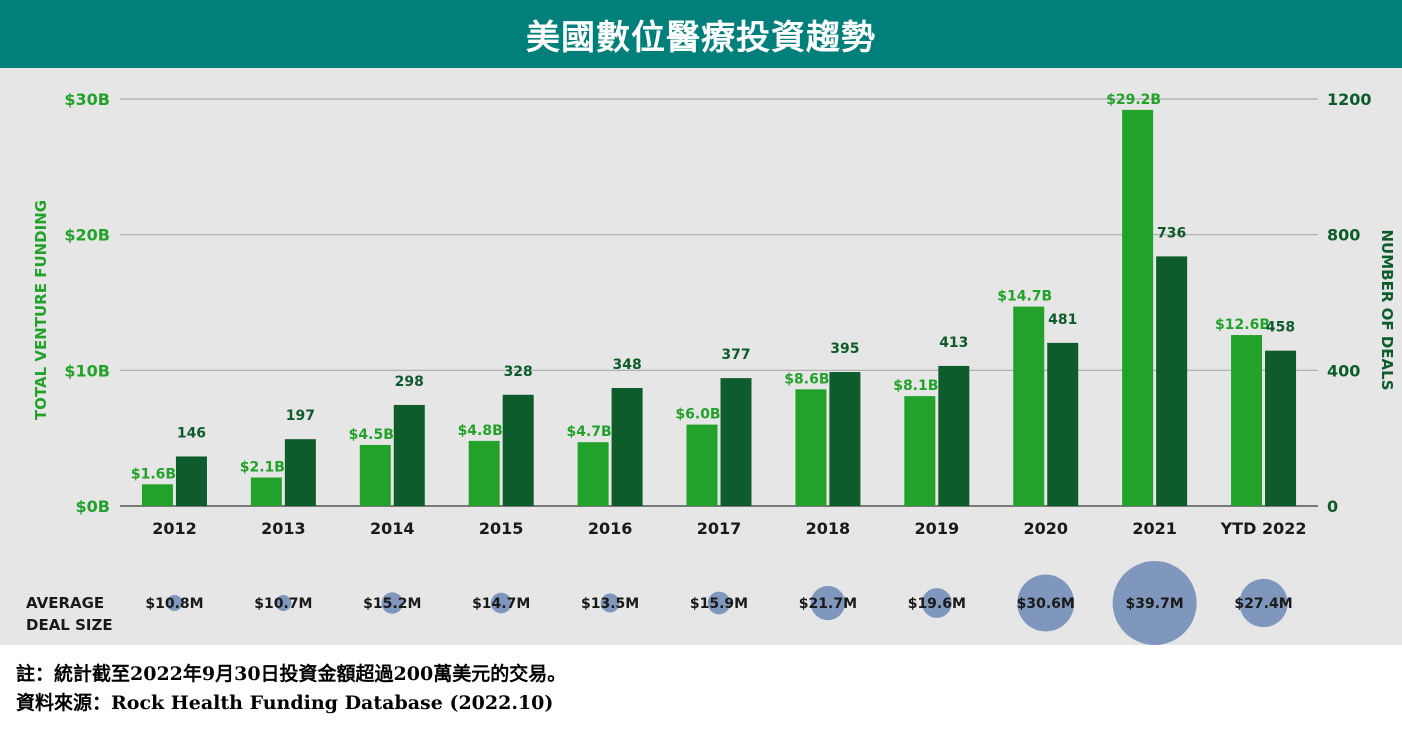  What do you see at coordinates (87, 99) in the screenshot?
I see `y-tick-label-left: $30B` at bounding box center [87, 99].